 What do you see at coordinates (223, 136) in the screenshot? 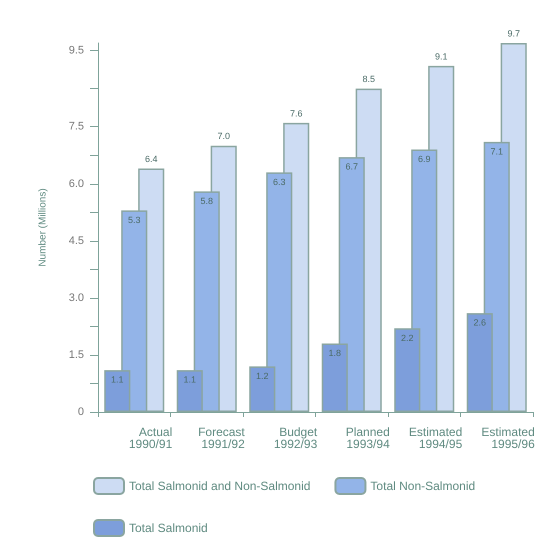
I see `data-label: 7.0` at bounding box center [223, 136].